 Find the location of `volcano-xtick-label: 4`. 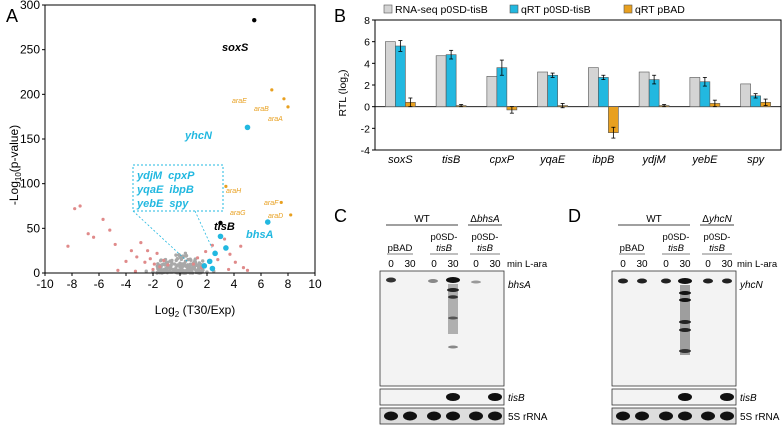

volcano-xtick-label: 4 is located at coordinates (234, 284).